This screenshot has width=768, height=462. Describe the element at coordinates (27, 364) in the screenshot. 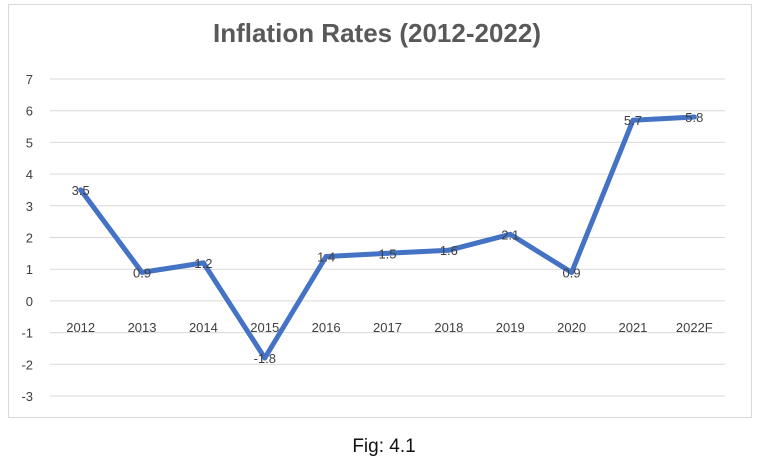

I see `y-tick-label: -2` at that location.